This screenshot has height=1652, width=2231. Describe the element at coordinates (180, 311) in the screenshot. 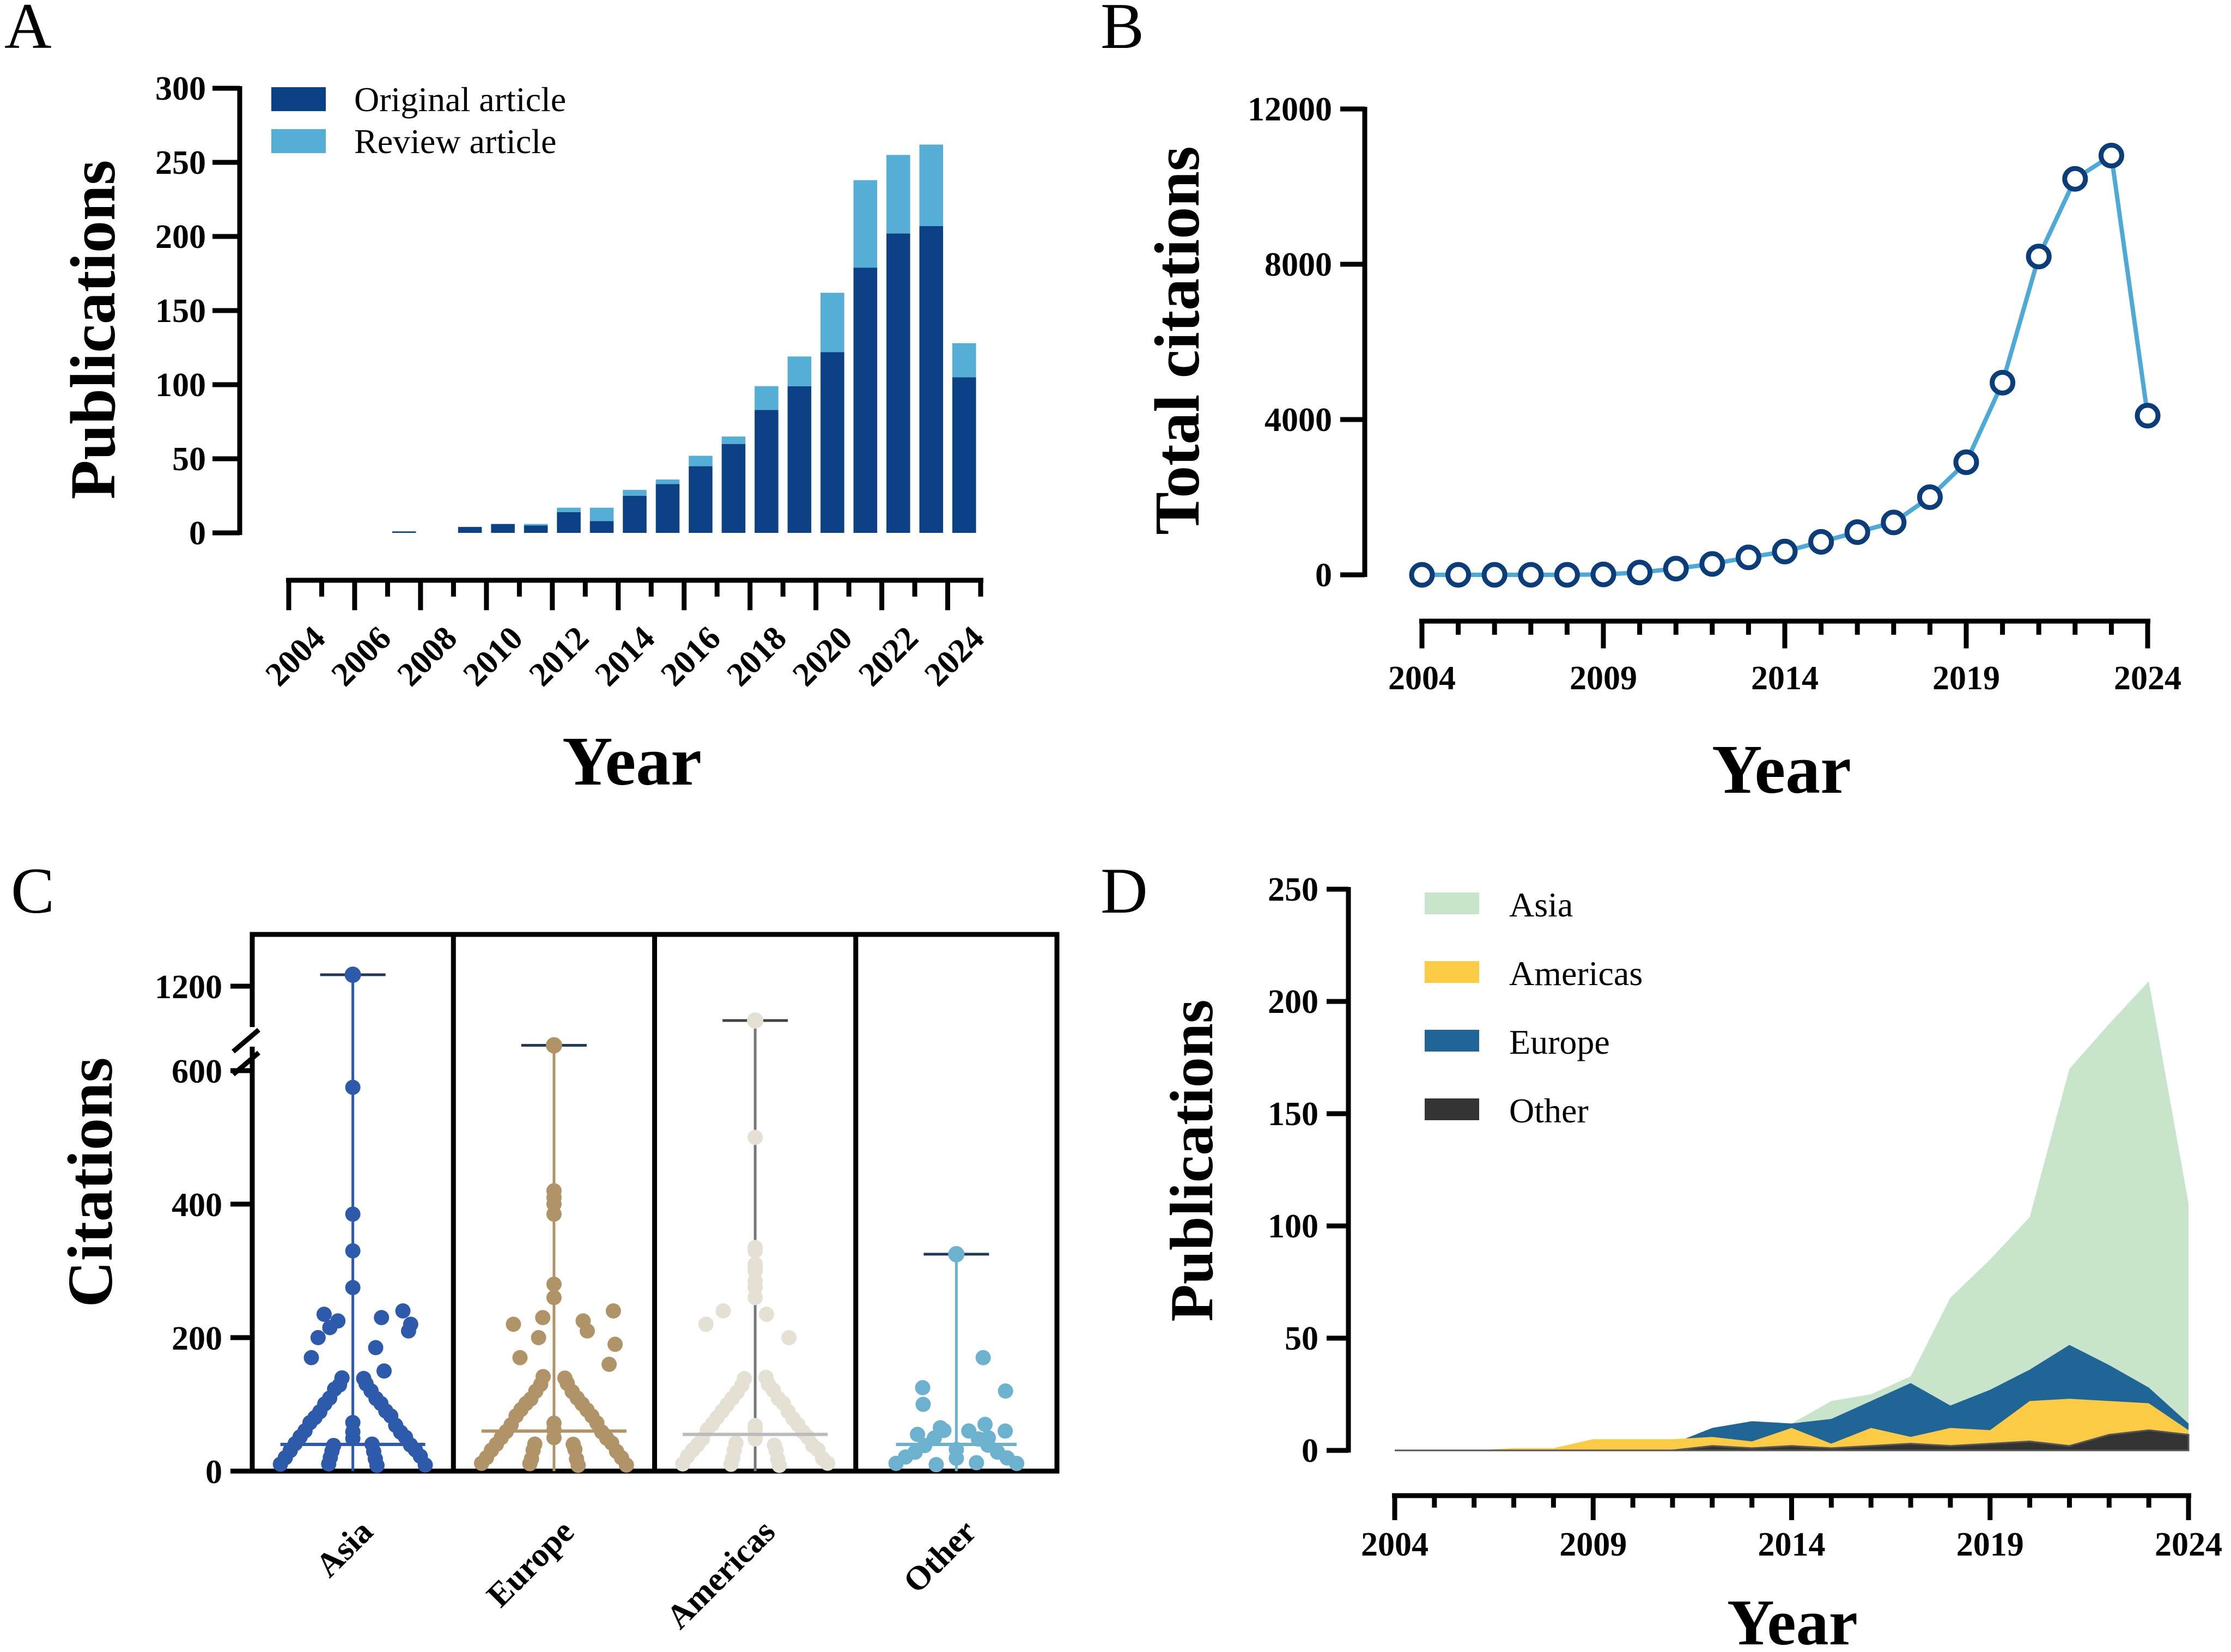

I see `panel-a-y-tick-label: 150` at that location.